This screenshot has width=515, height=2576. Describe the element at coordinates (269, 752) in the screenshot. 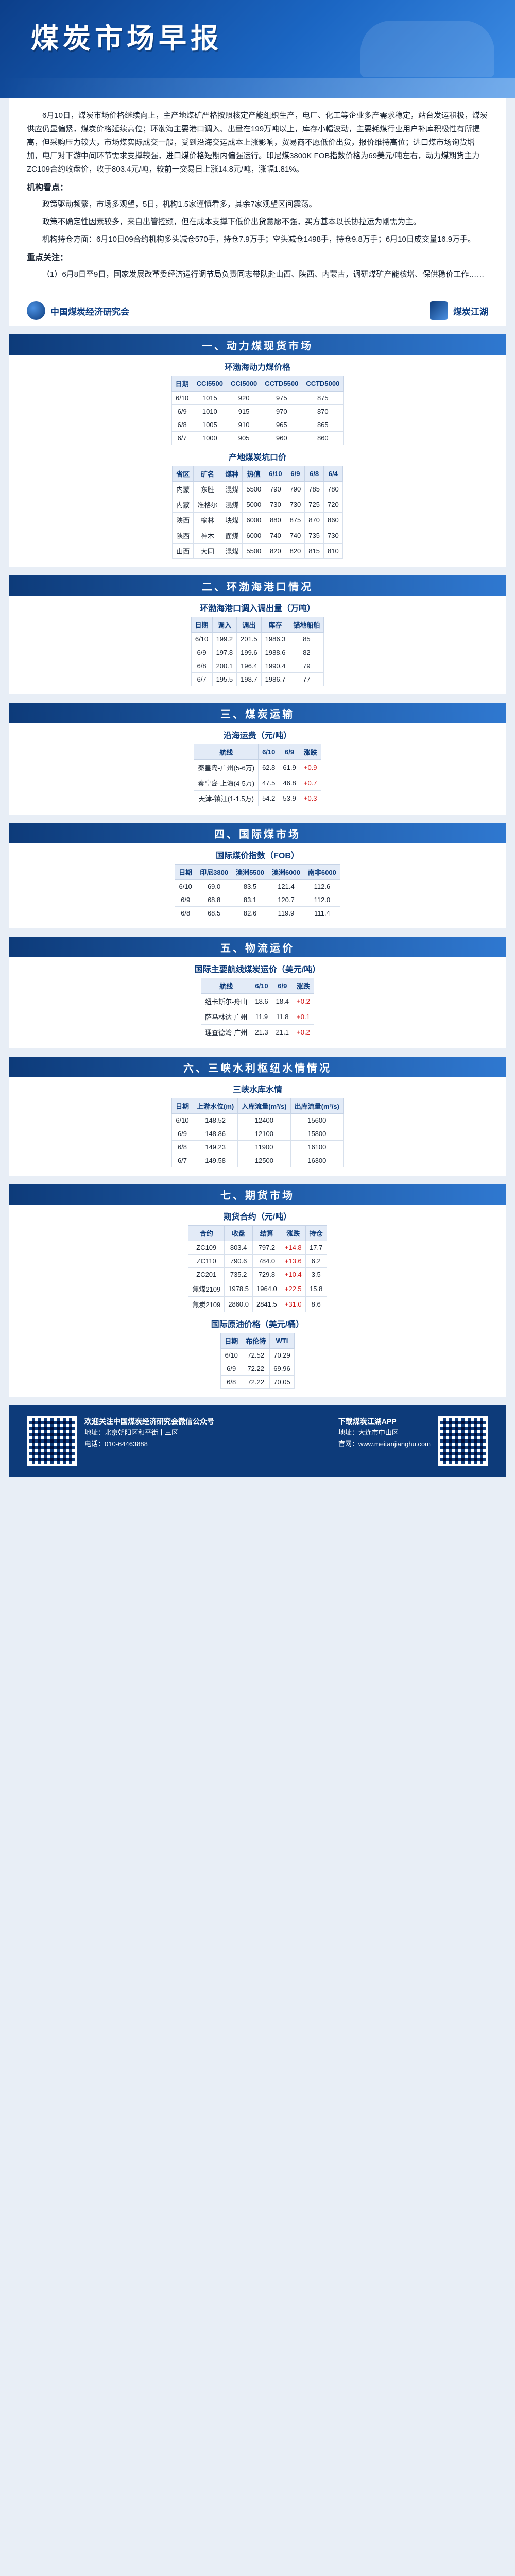

I see `table-header-cell: 6/10` at that location.